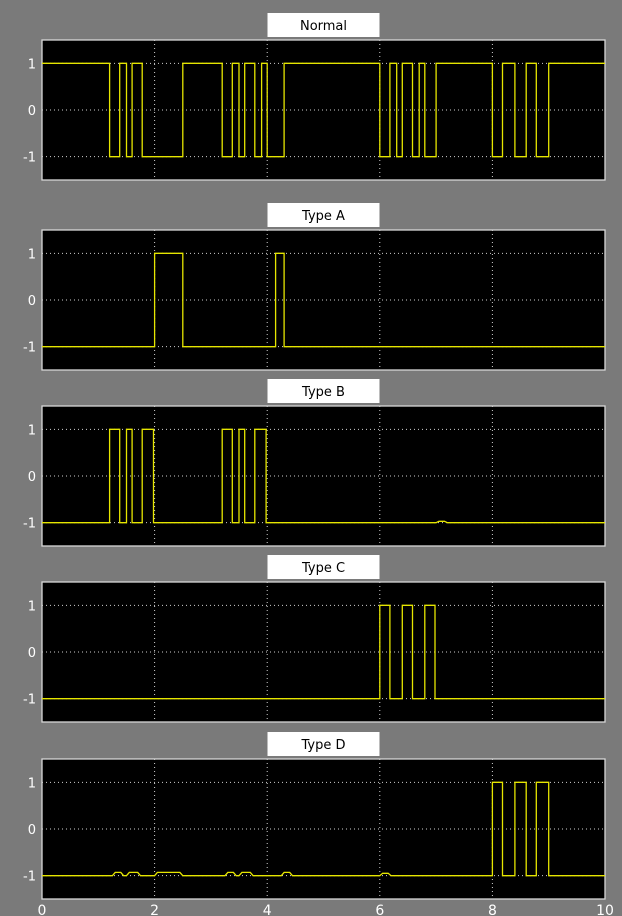 This screenshot has width=622, height=916. I want to click on x-tick-label: 6, so click(379, 909).